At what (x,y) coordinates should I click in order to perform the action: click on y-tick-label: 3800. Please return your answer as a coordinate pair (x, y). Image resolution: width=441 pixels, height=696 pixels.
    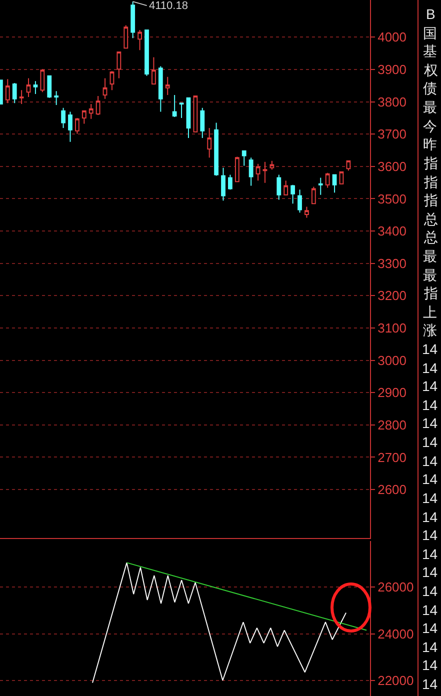
    Looking at the image, I should click on (392, 102).